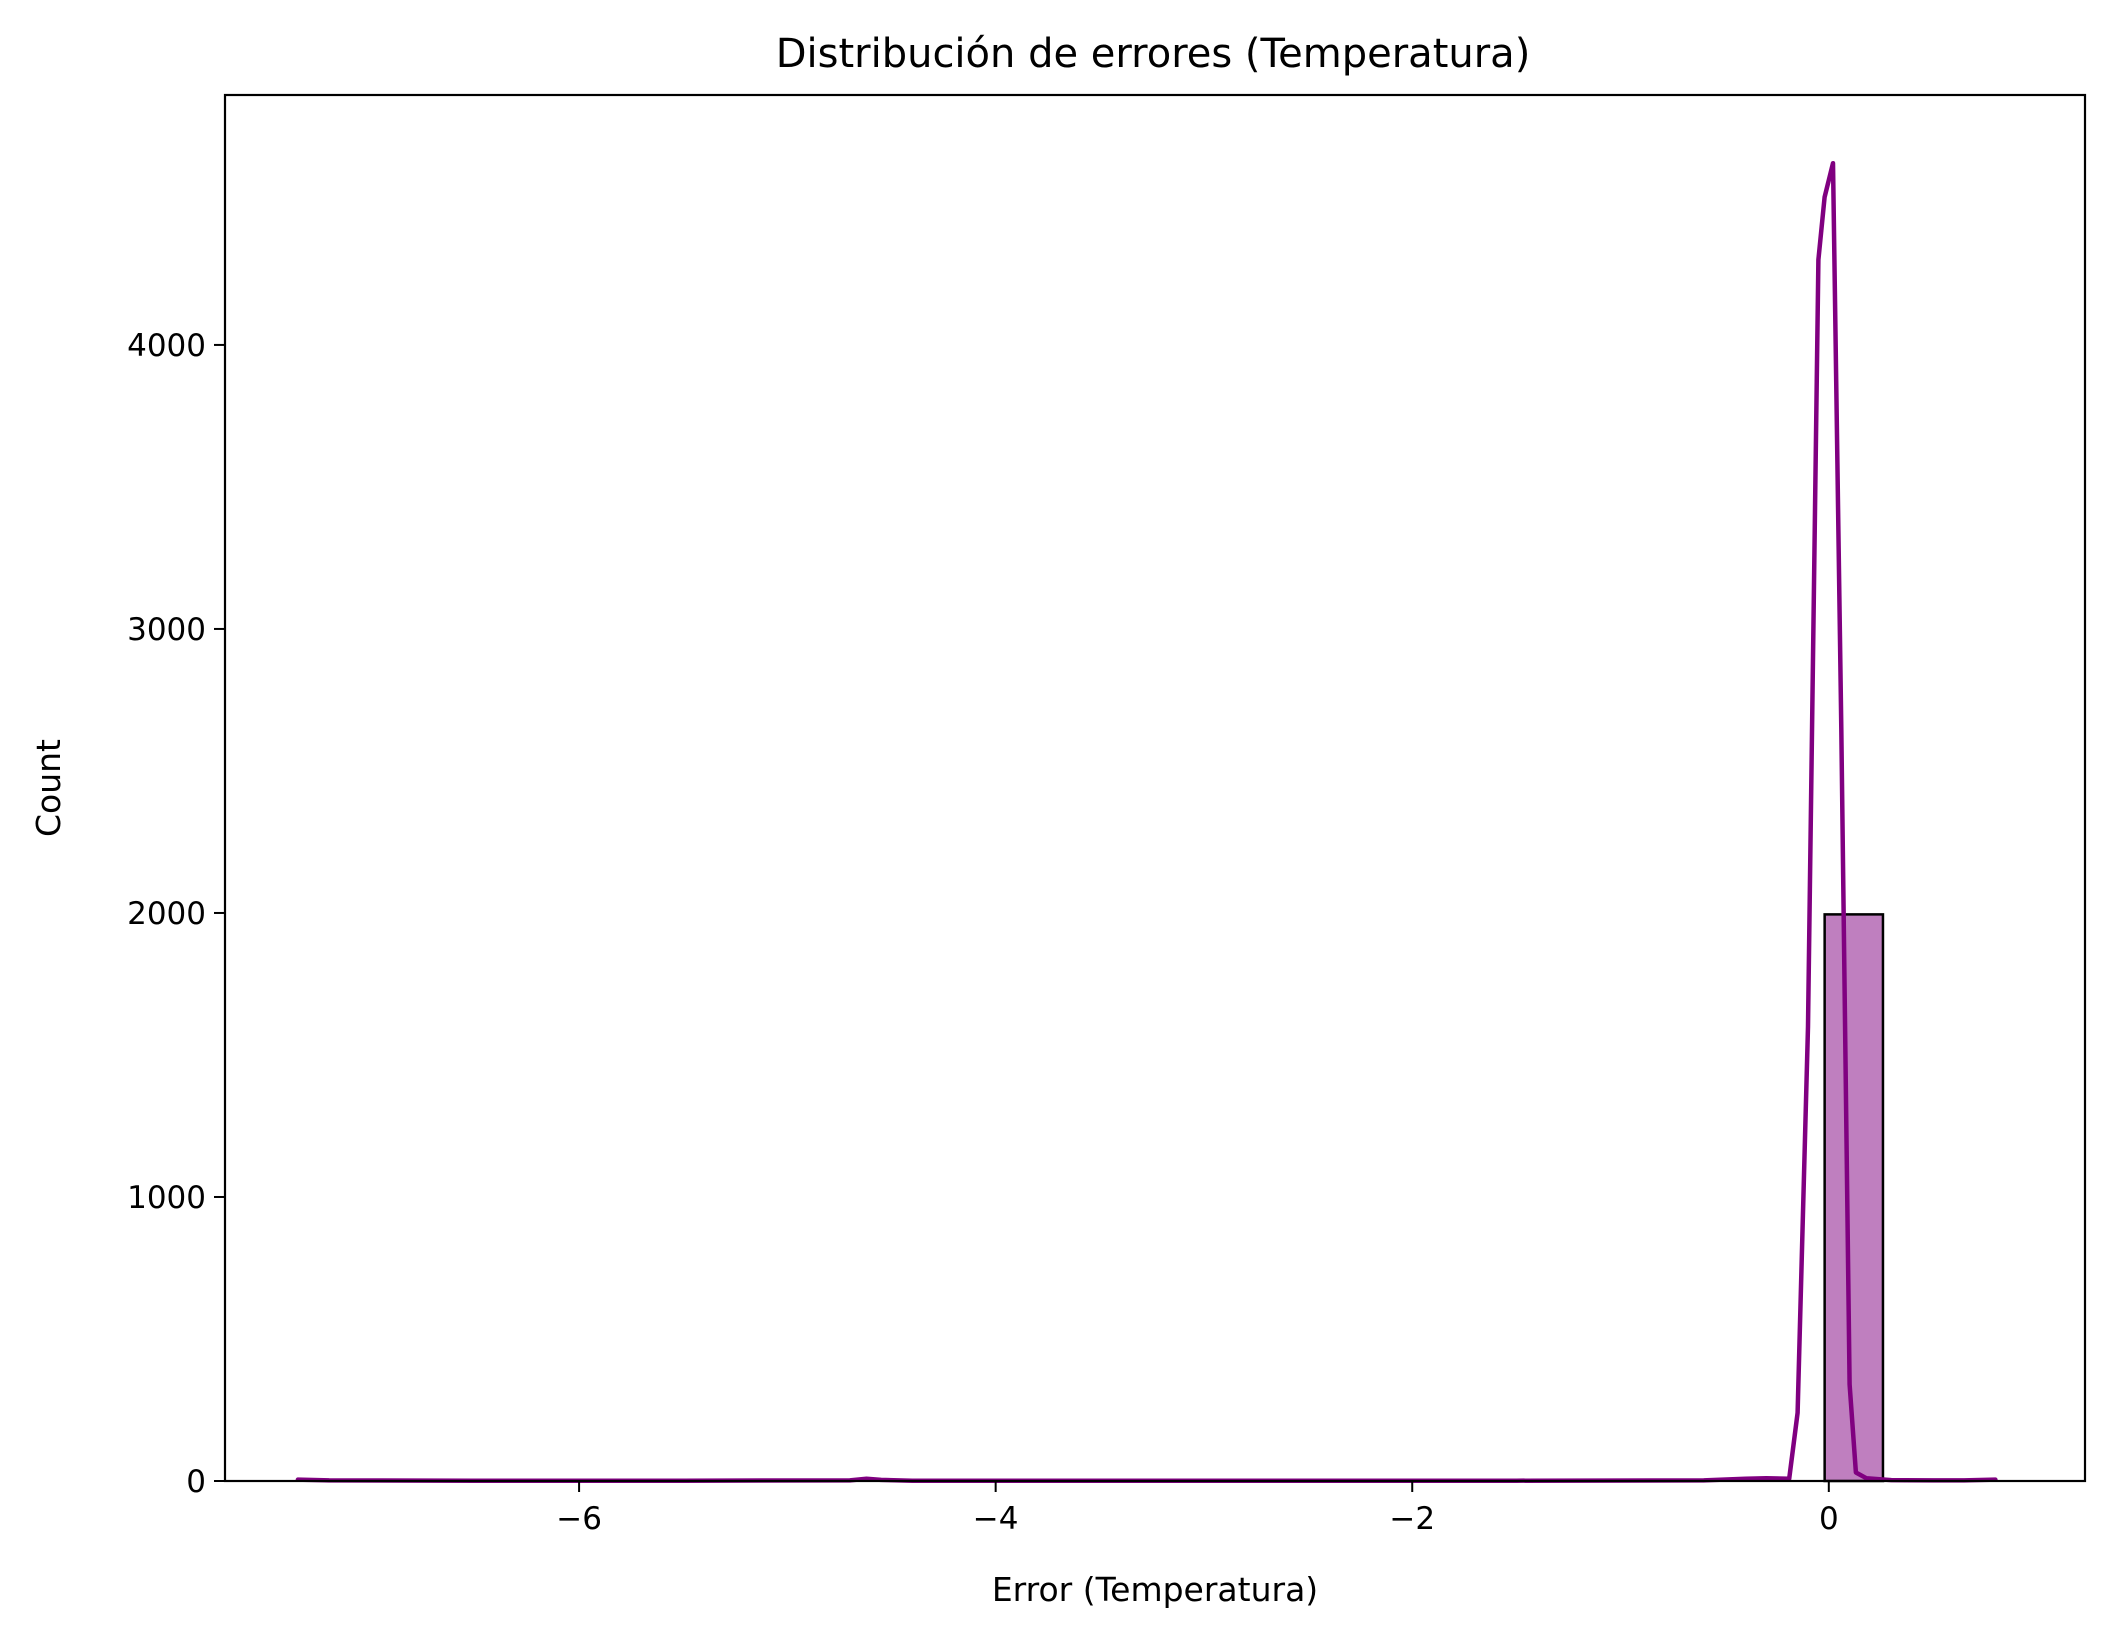 The height and width of the screenshot is (1640, 2113). Describe the element at coordinates (1829, 1519) in the screenshot. I see `x-tick-label: 0` at that location.